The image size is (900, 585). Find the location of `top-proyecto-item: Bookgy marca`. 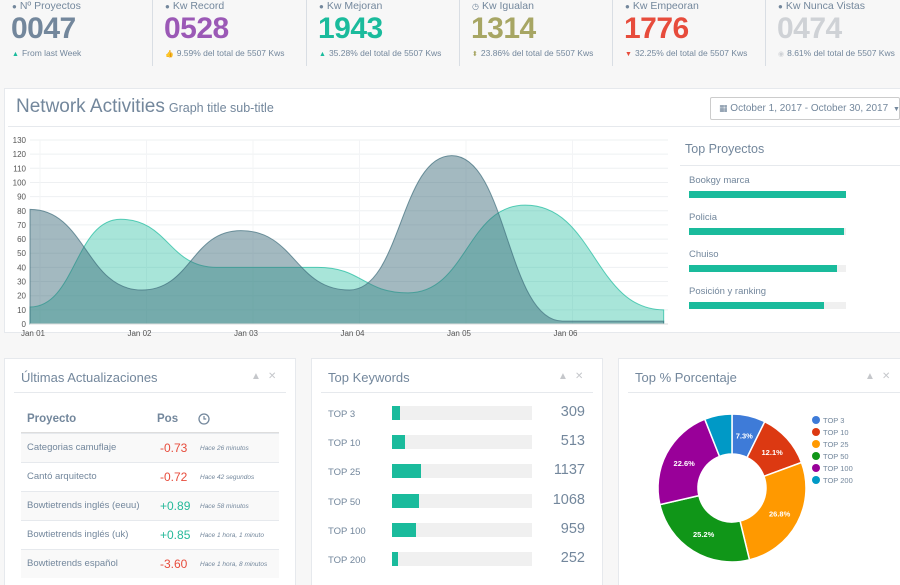

top-proyecto-item: Bookgy marca is located at coordinates (769, 186).